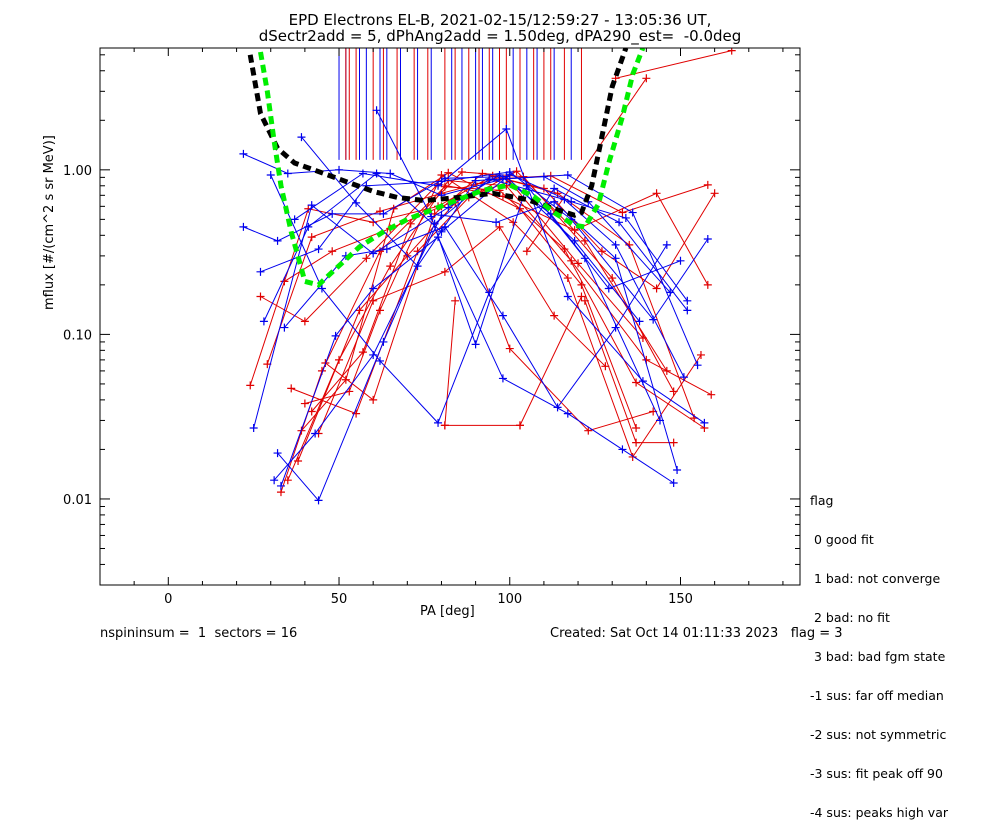 This screenshot has height=832, width=1000. Describe the element at coordinates (447, 611) in the screenshot. I see `x-axis-label: PA [deg]` at that location.